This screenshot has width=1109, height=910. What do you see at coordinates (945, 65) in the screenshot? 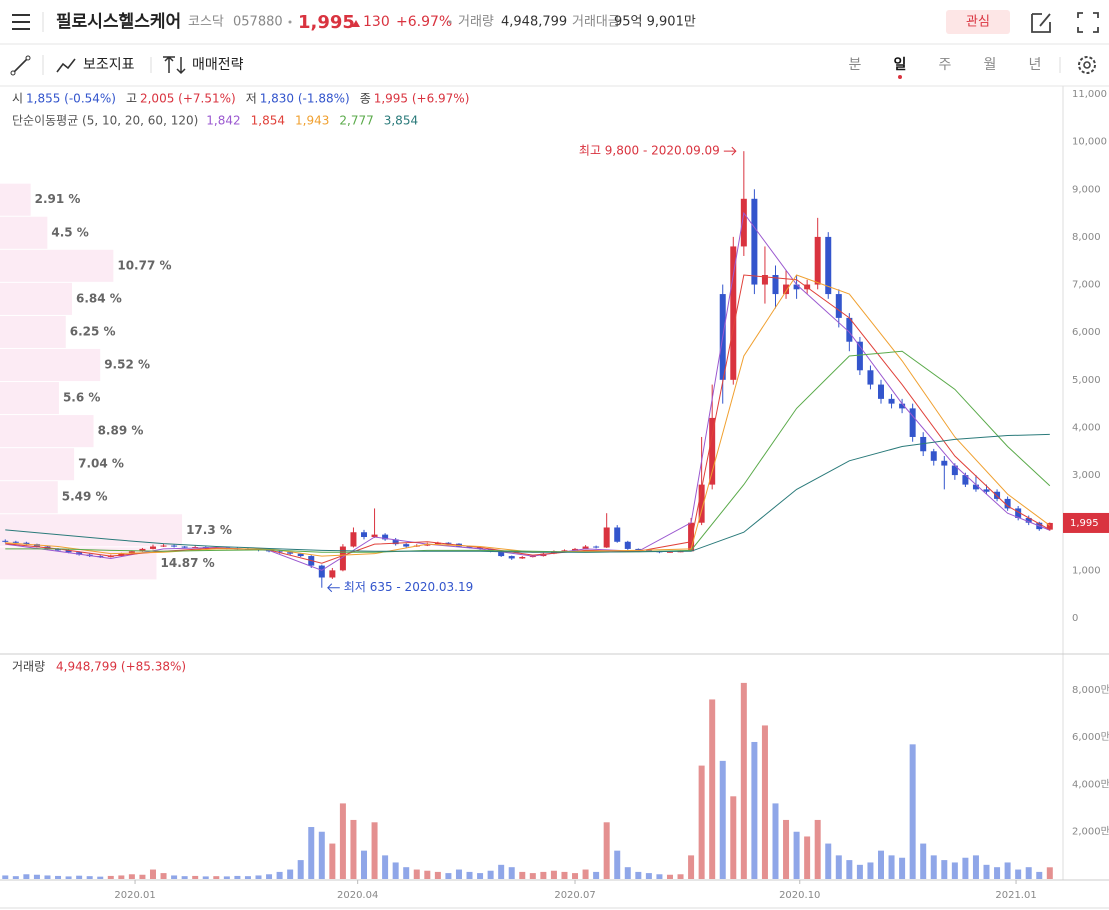
I see `period-tab: 주` at bounding box center [945, 65].